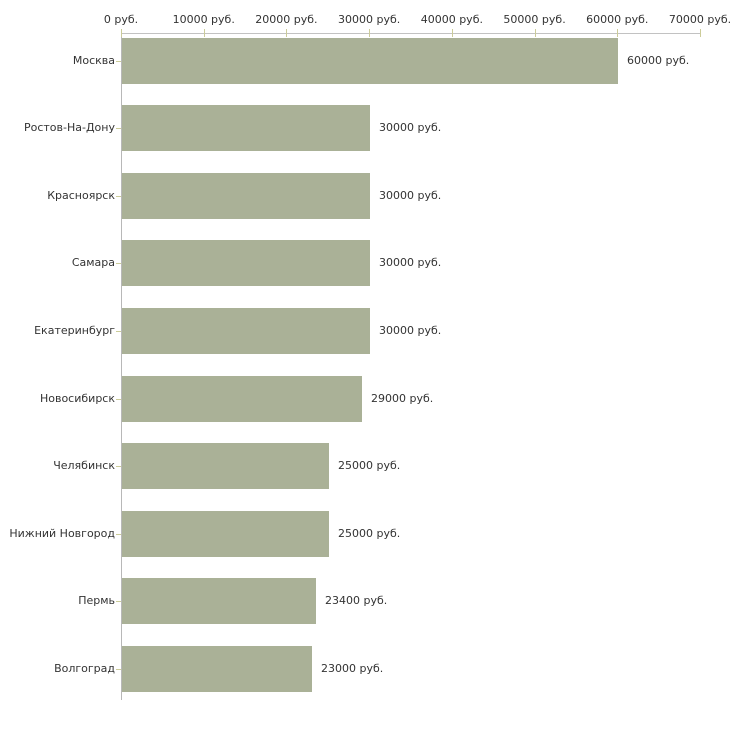  I want to click on category-label: Нижний Новгород, so click(62, 533).